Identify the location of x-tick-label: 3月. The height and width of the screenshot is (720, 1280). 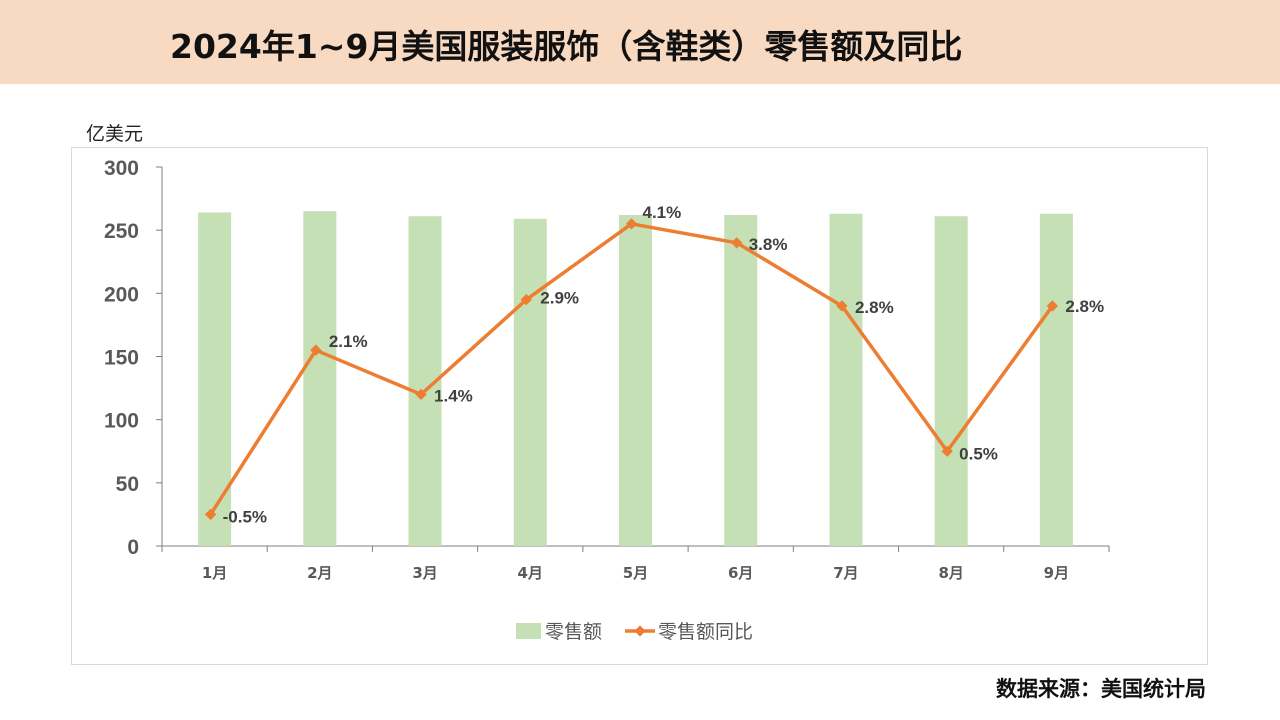
(424, 573).